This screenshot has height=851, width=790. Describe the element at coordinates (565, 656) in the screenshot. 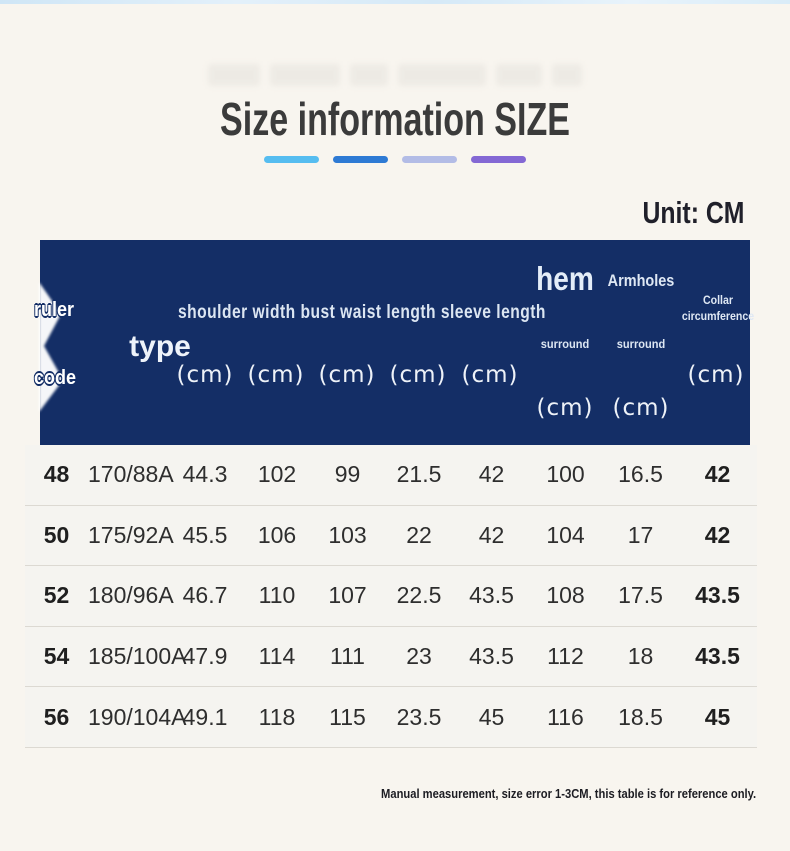

I see `table-cell: 112` at that location.